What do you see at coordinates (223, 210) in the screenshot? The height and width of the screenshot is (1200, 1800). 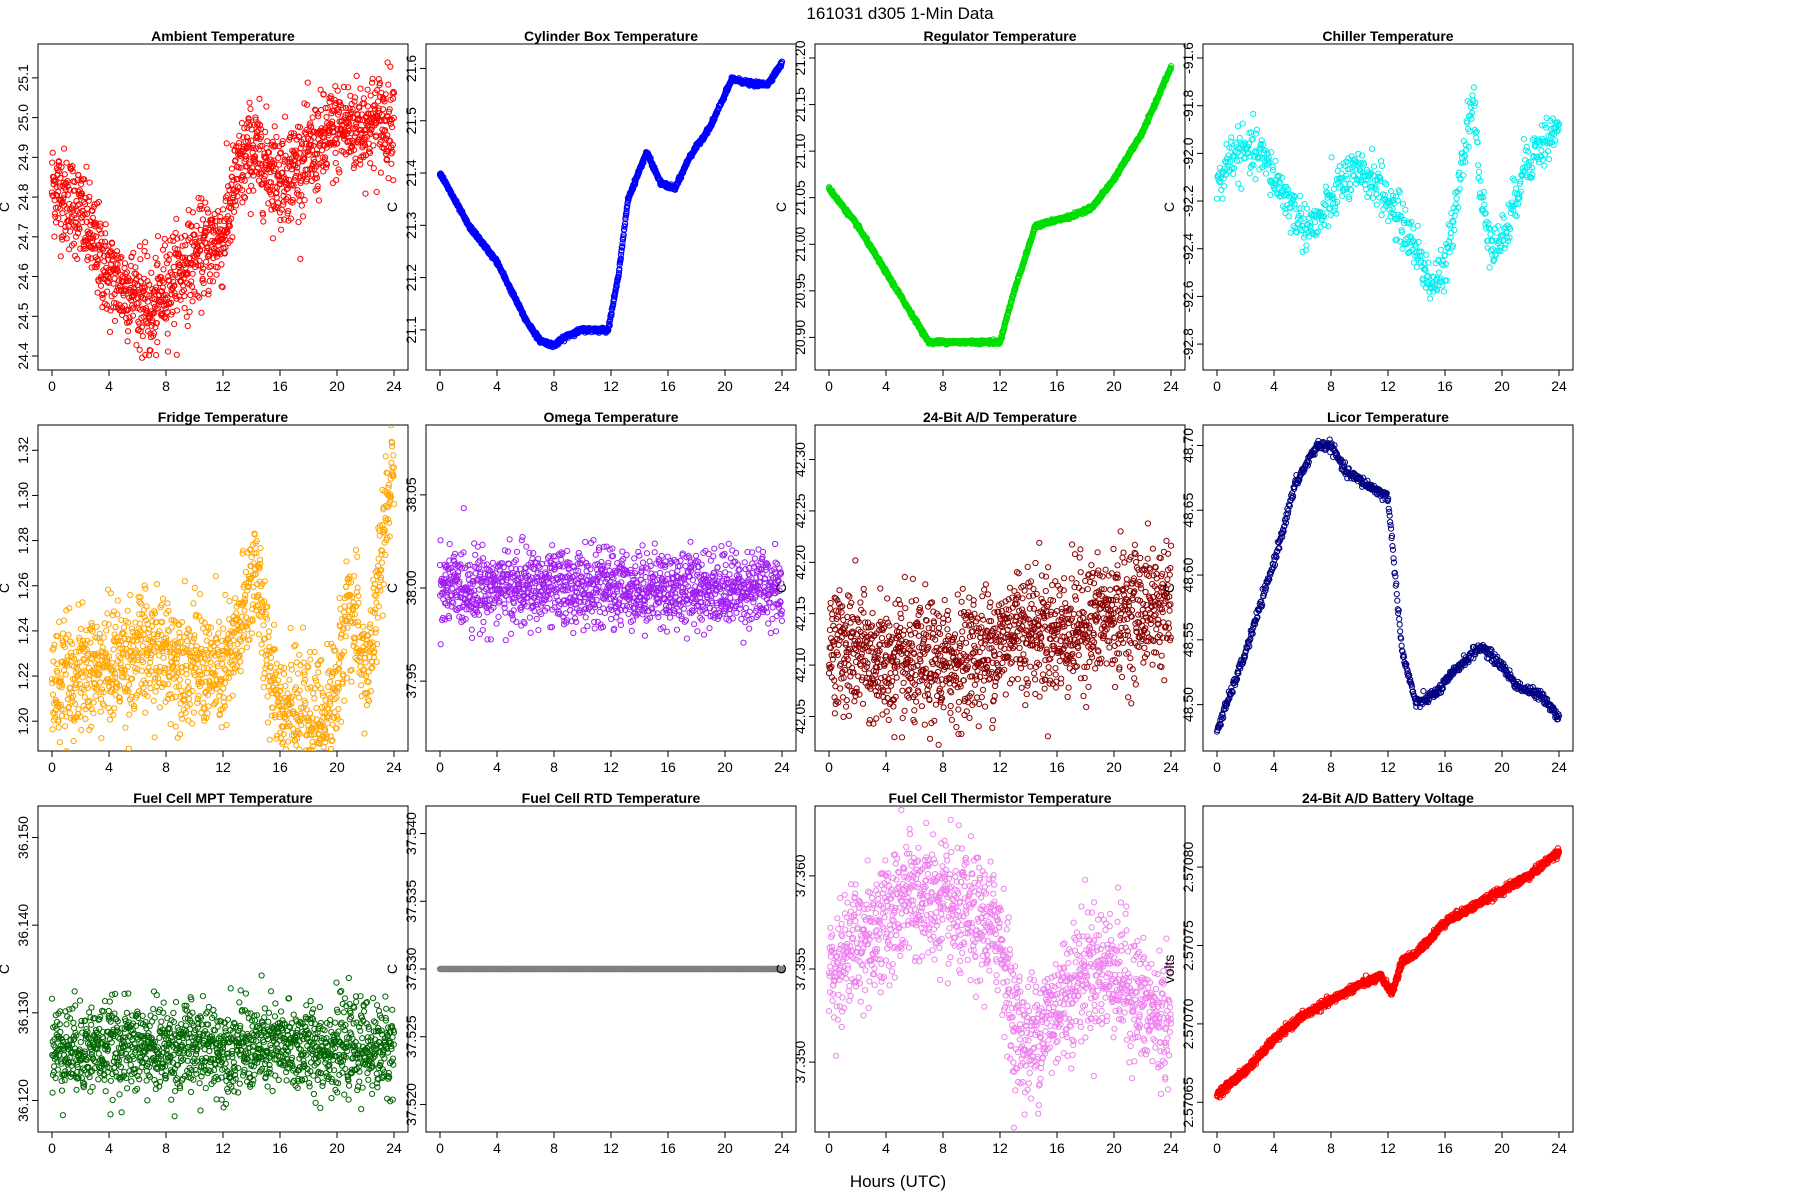 I see `data-points` at bounding box center [223, 210].